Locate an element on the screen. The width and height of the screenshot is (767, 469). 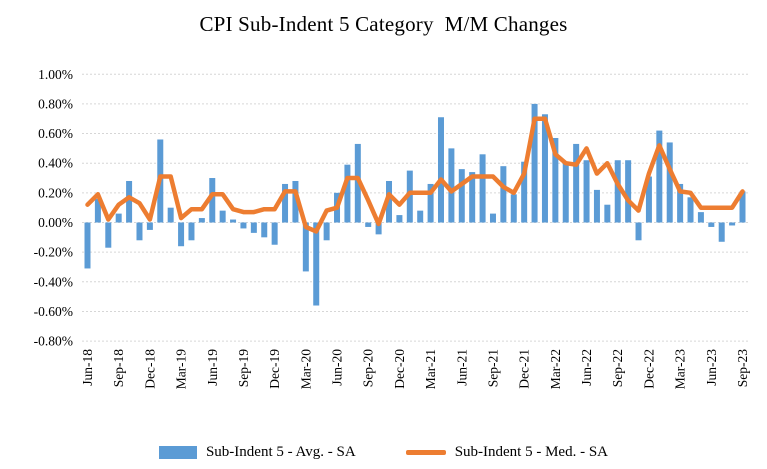
x-tick-label: Sep-22 is located at coordinates (617, 368).